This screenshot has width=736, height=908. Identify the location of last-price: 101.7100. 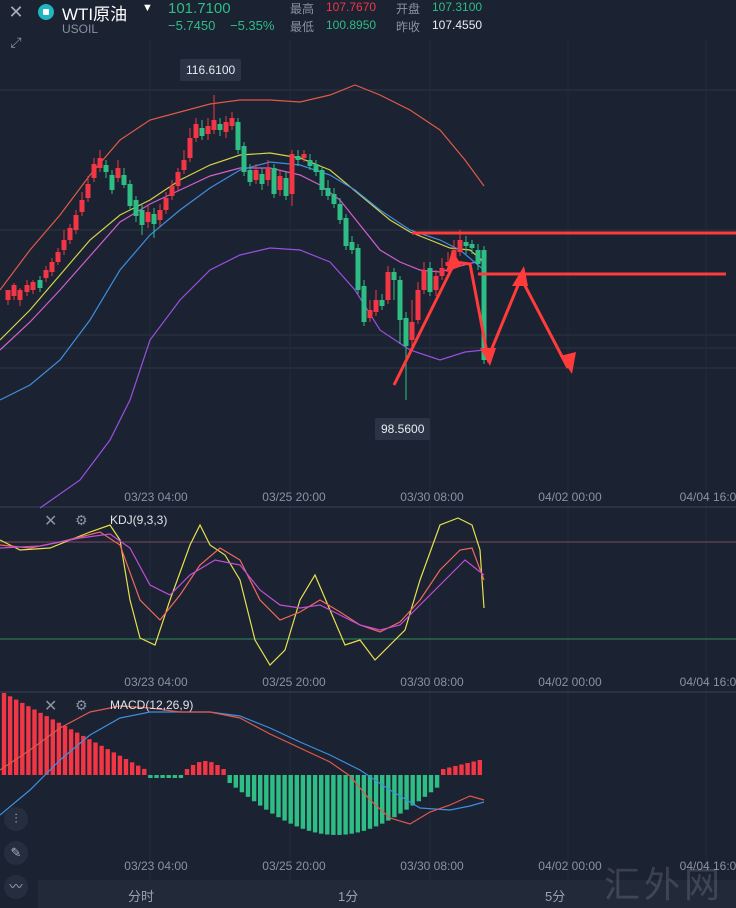
(199, 8).